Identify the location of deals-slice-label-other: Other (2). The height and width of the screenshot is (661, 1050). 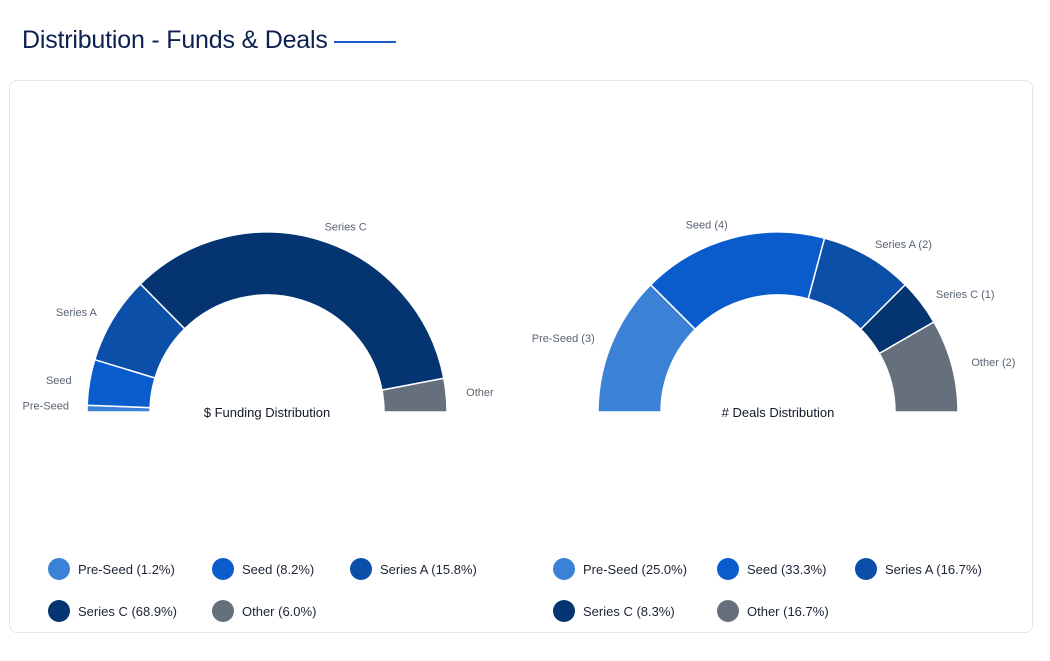
(993, 363).